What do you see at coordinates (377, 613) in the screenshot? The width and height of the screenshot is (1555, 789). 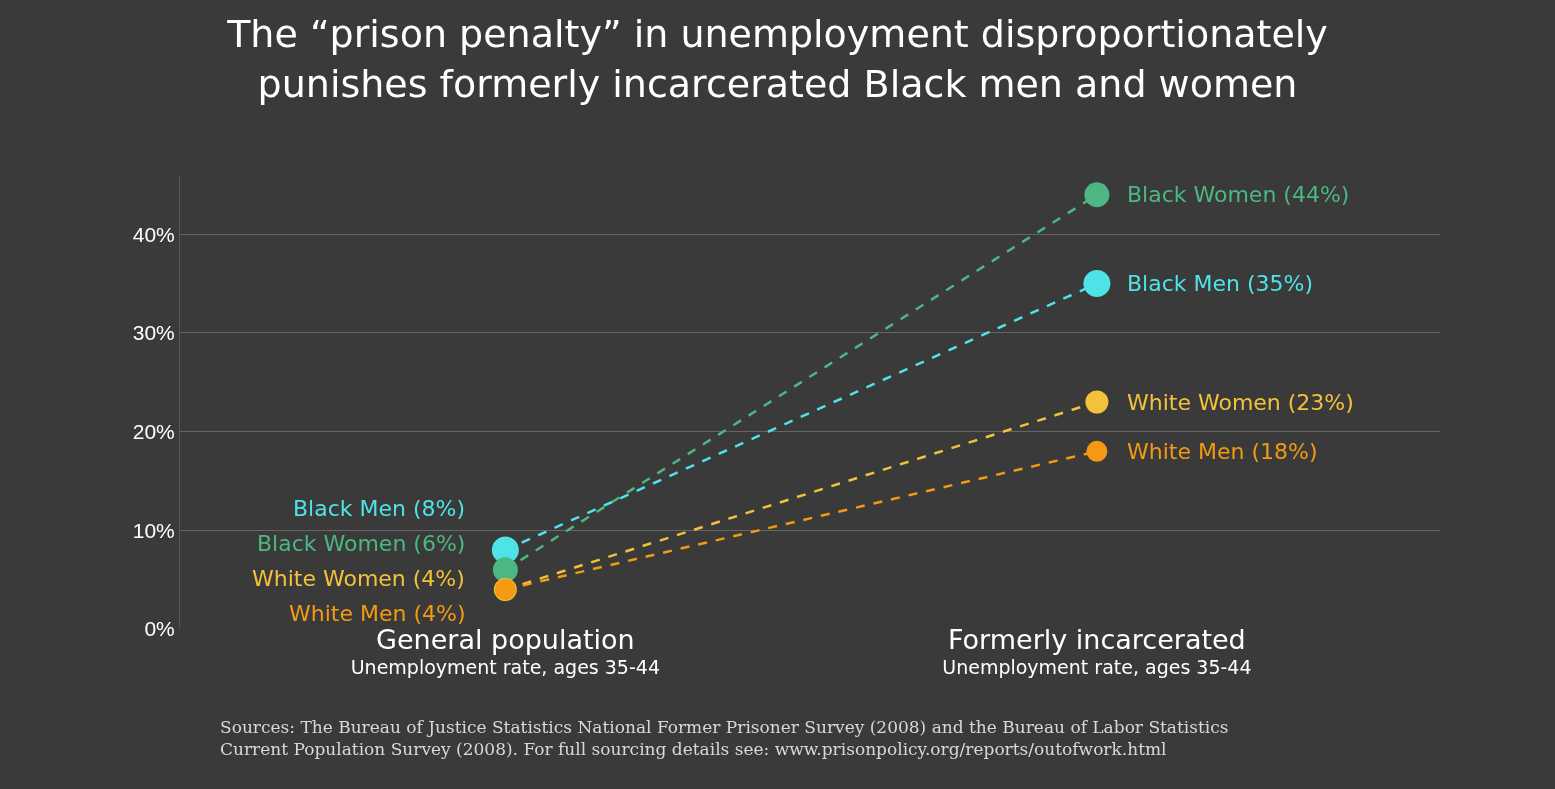 I see `text: White Men (4%)` at bounding box center [377, 613].